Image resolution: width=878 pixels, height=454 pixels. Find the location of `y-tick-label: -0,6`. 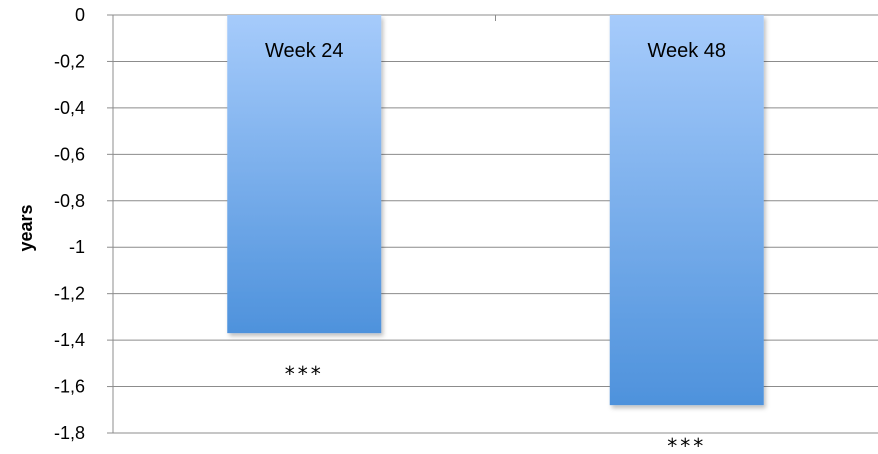

y-tick-label: -0,6 is located at coordinates (69, 154).